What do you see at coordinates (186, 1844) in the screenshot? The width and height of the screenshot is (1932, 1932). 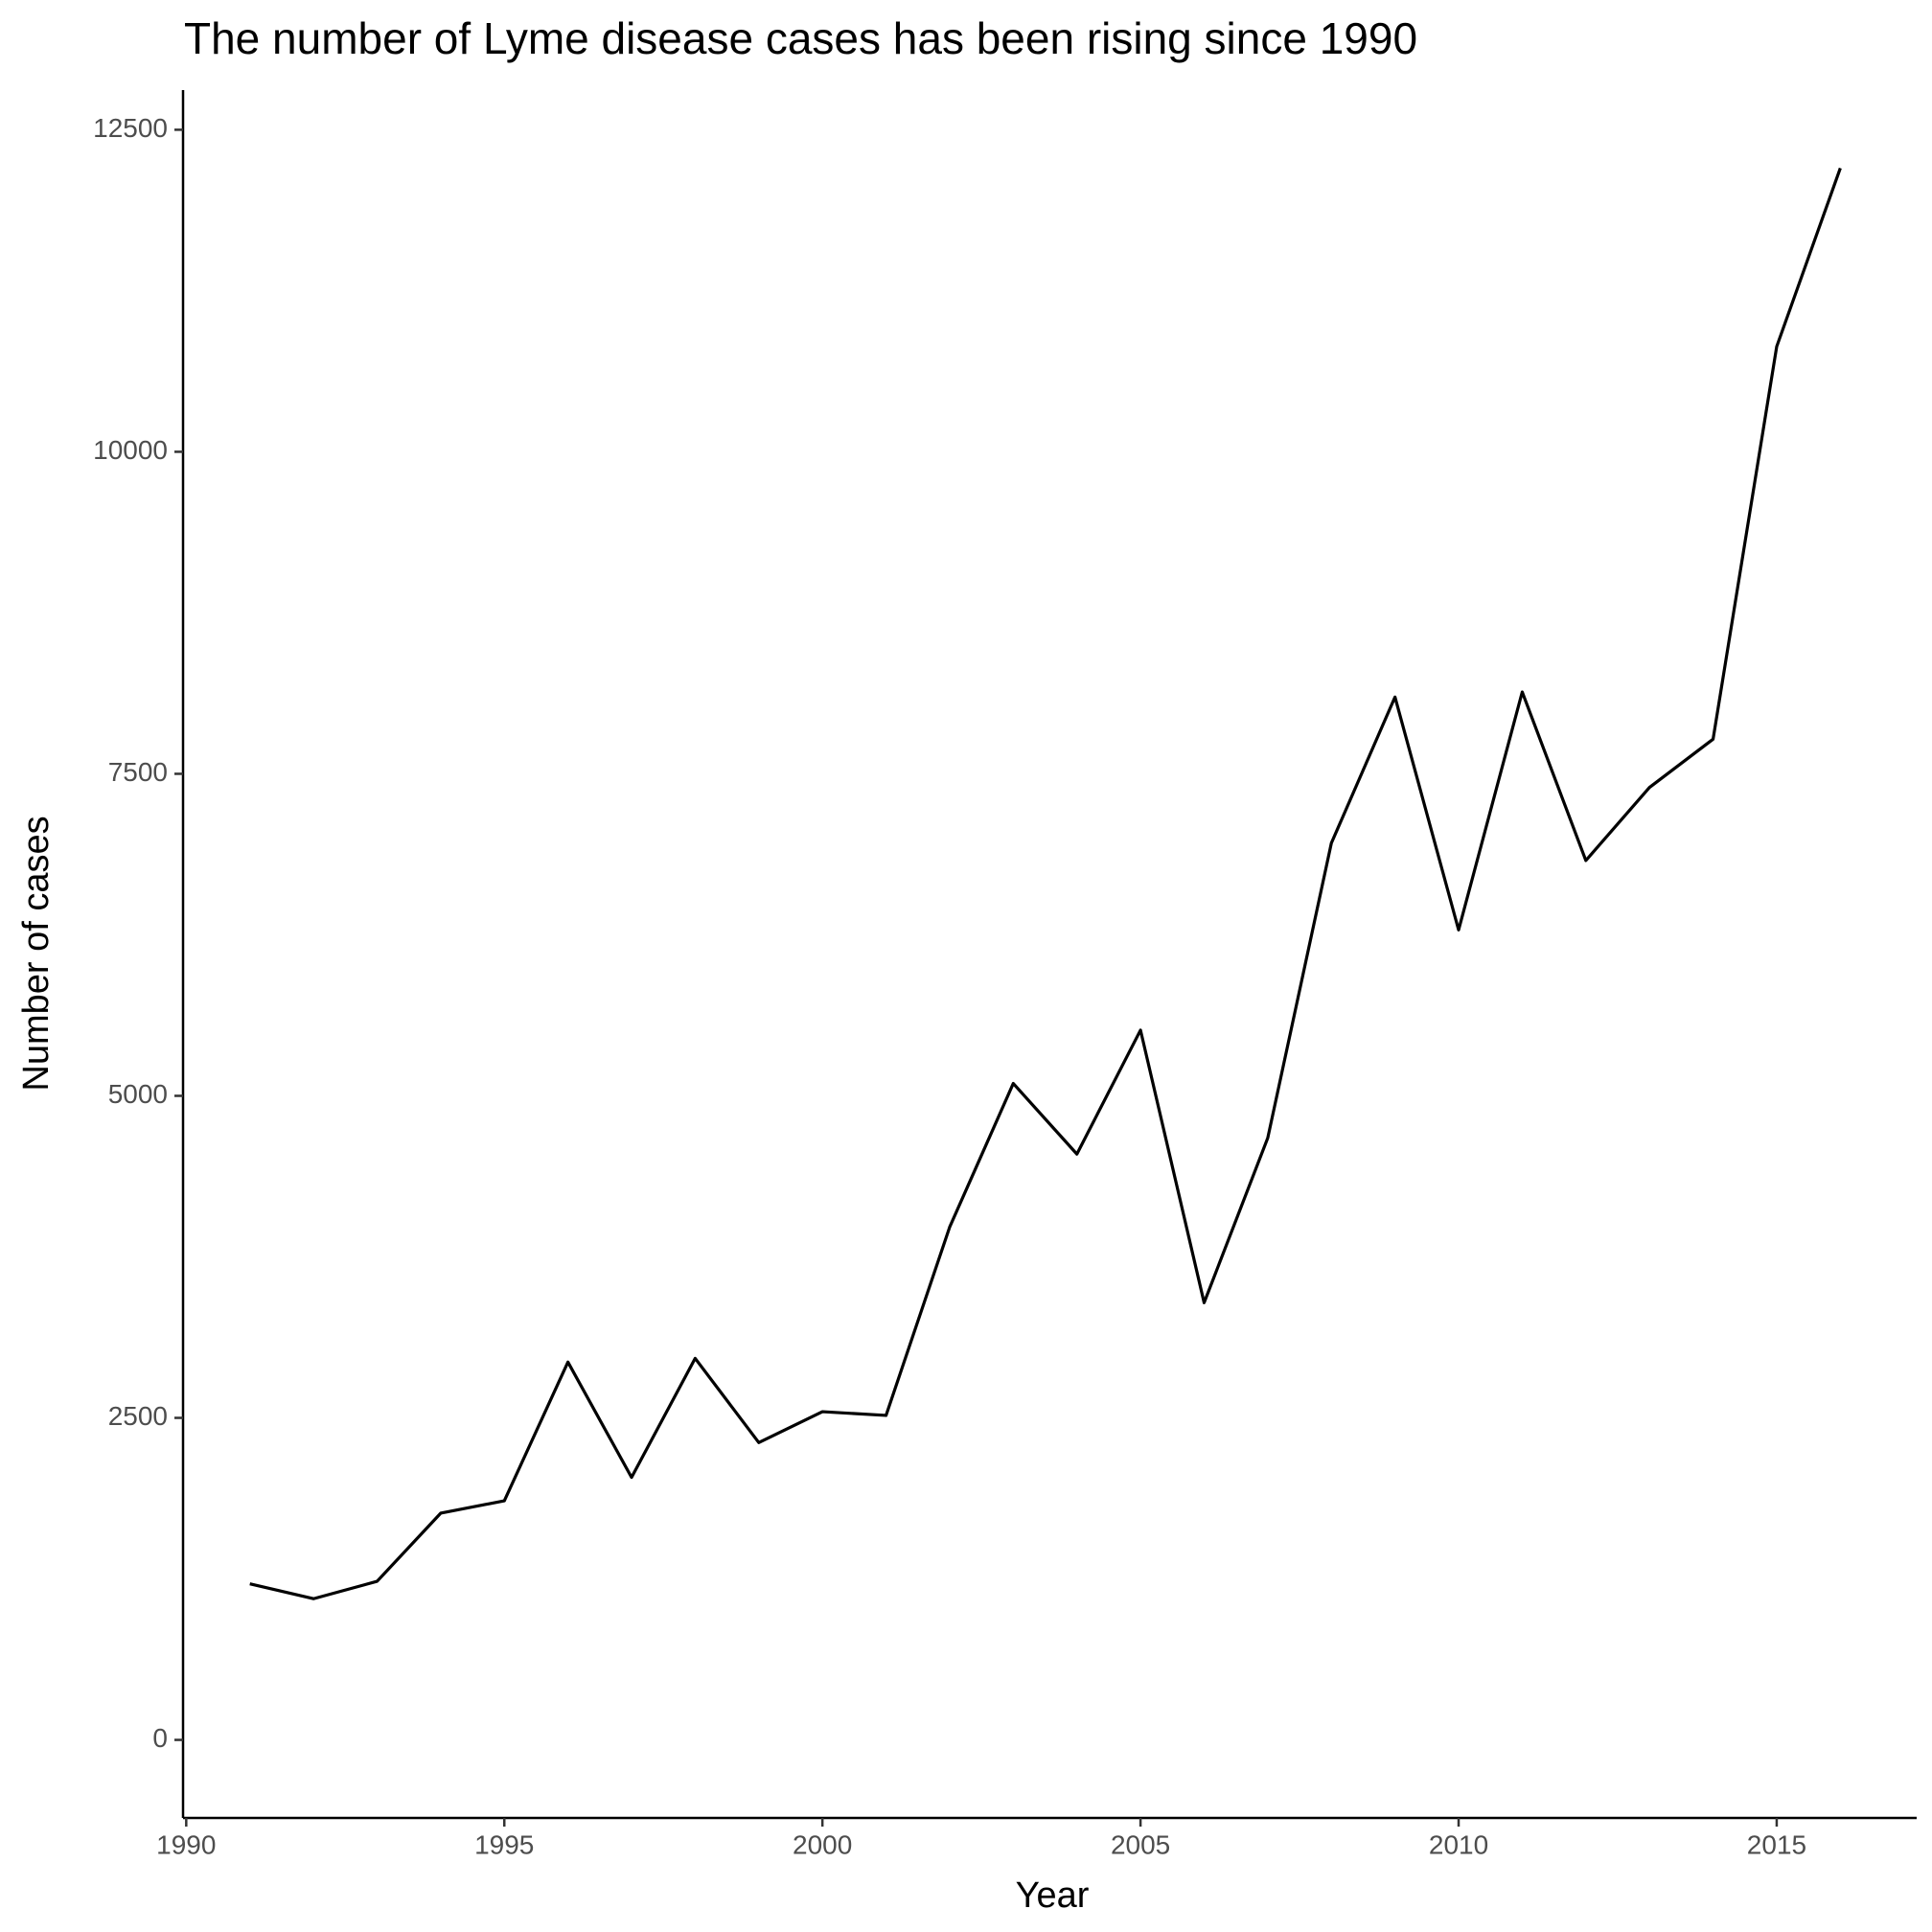 I see `x-tick-label: 1990` at bounding box center [186, 1844].